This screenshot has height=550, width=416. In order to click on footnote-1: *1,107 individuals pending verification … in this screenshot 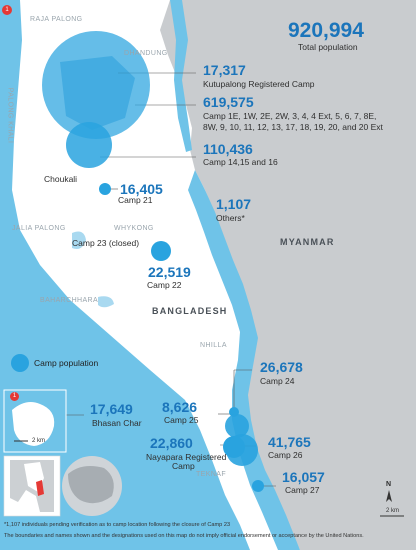, I will do `click(117, 525)`.